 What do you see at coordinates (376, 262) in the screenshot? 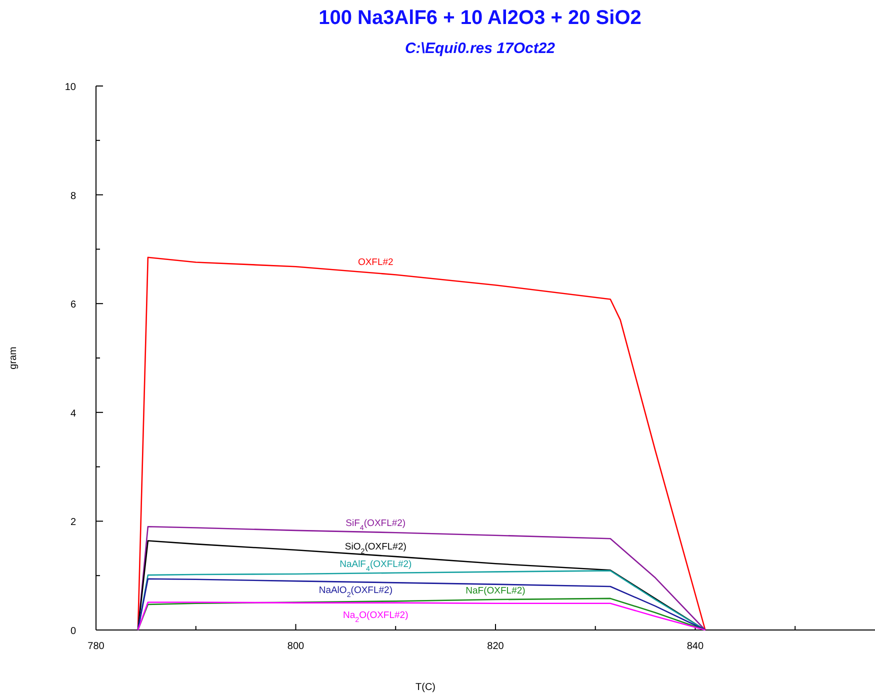
I see `series-label: OXFL#2` at bounding box center [376, 262].